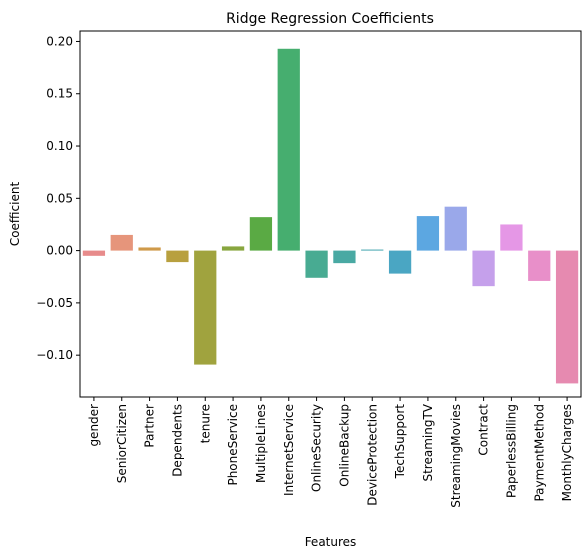 The image size is (587, 559). I want to click on bar-PaymentMethod, so click(539, 265).